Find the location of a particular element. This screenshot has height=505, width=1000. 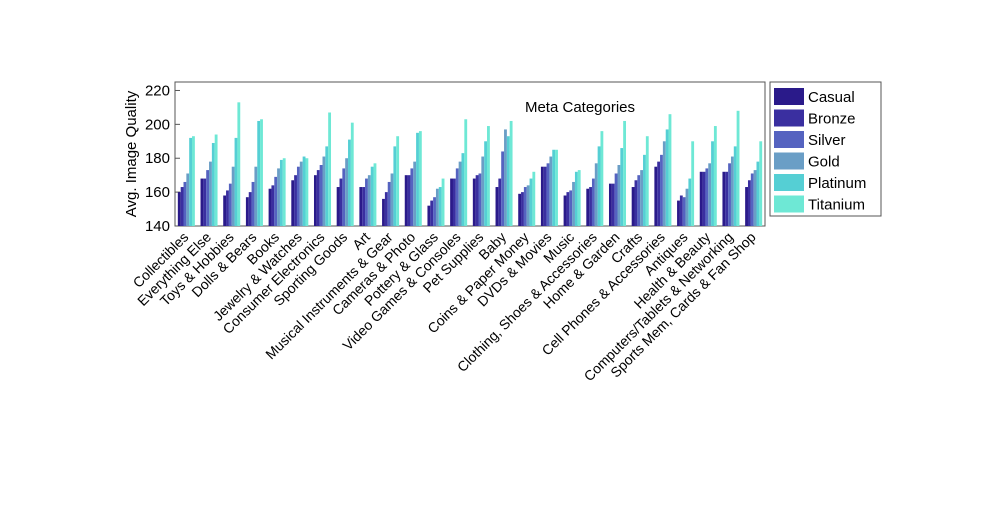

y-tick-label: 220 is located at coordinates (157, 90).